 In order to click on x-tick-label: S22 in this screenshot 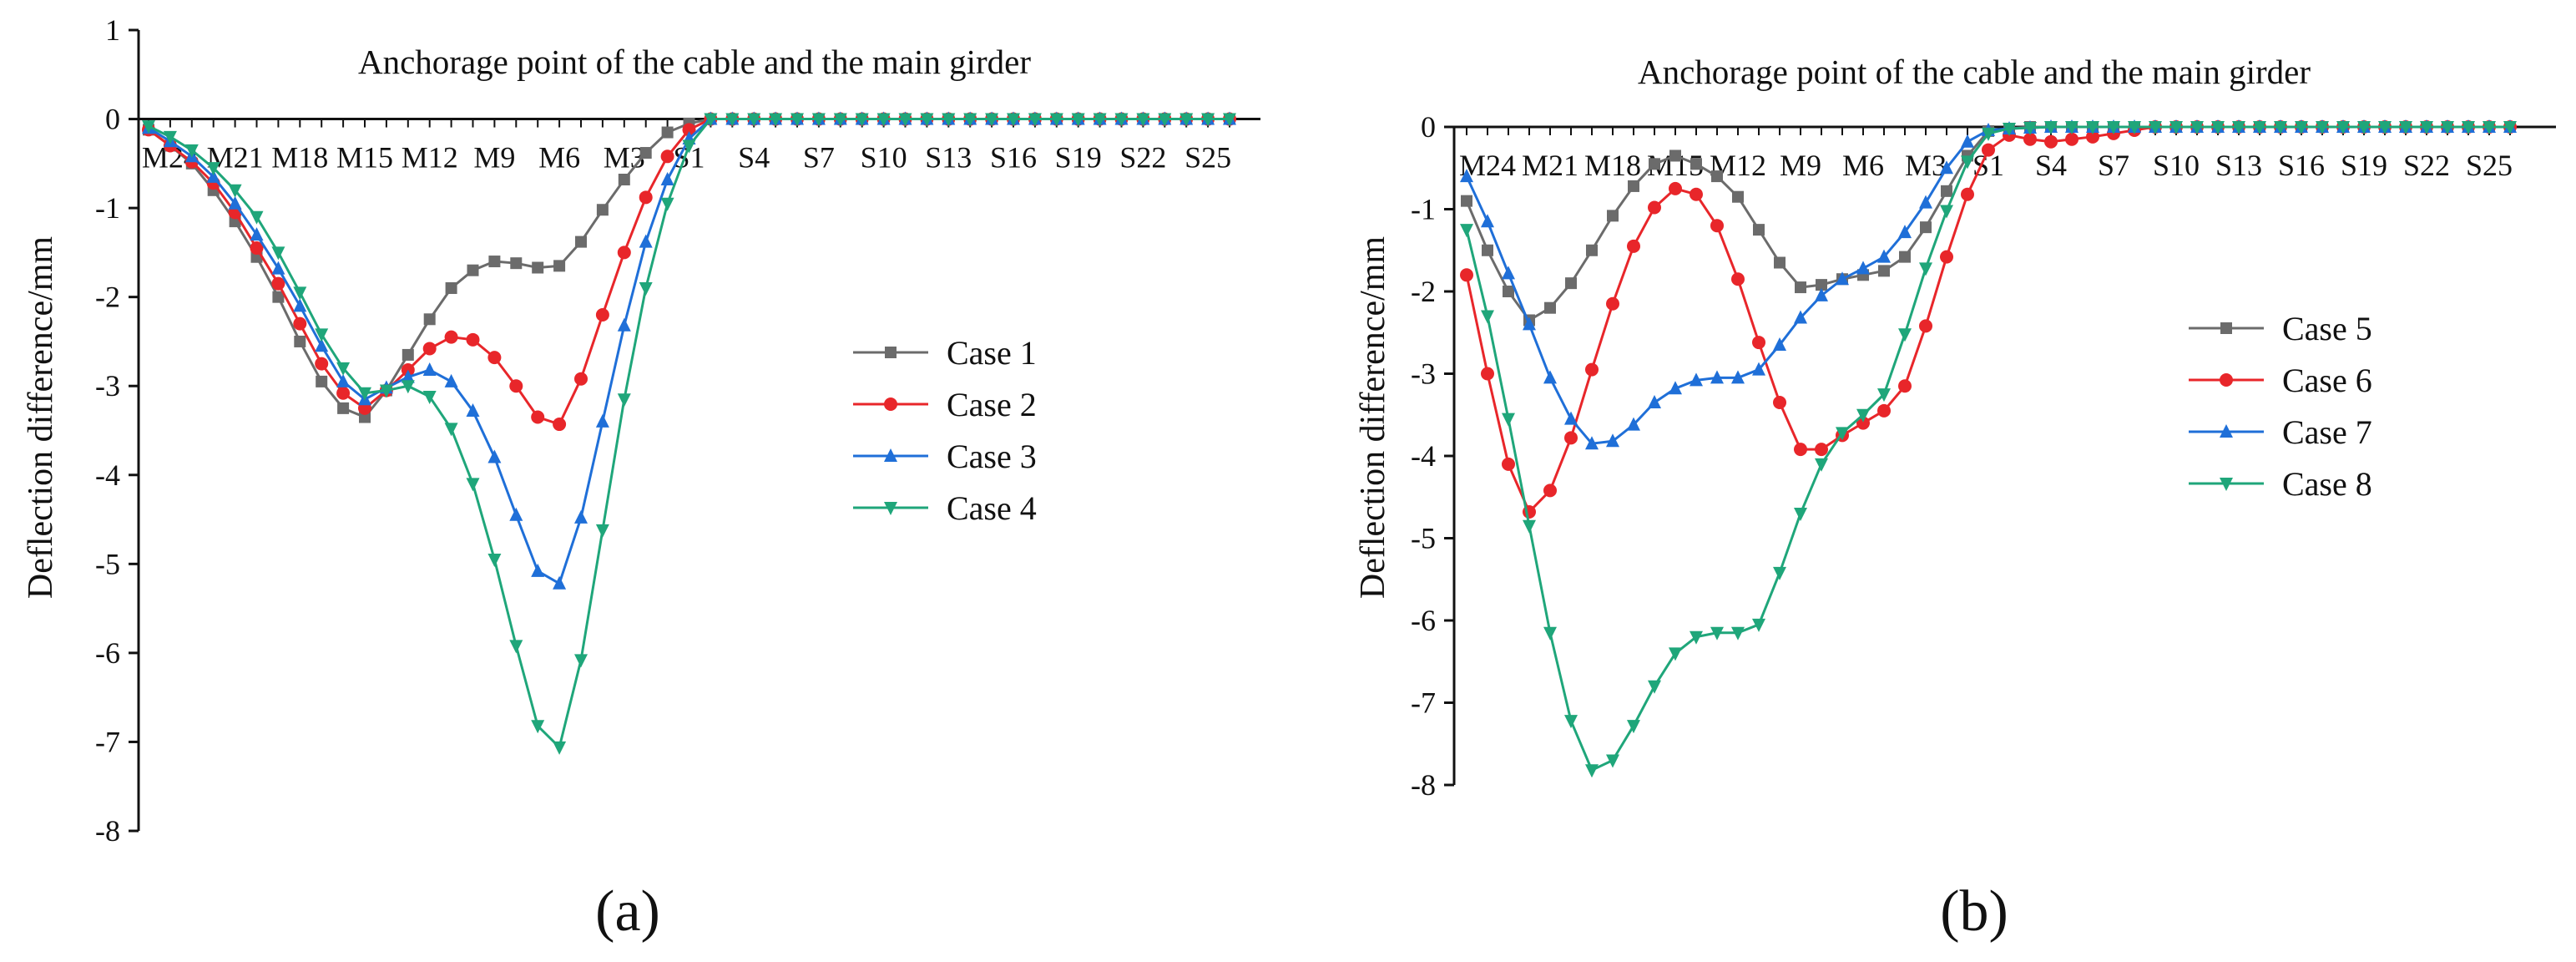, I will do `click(1142, 158)`.